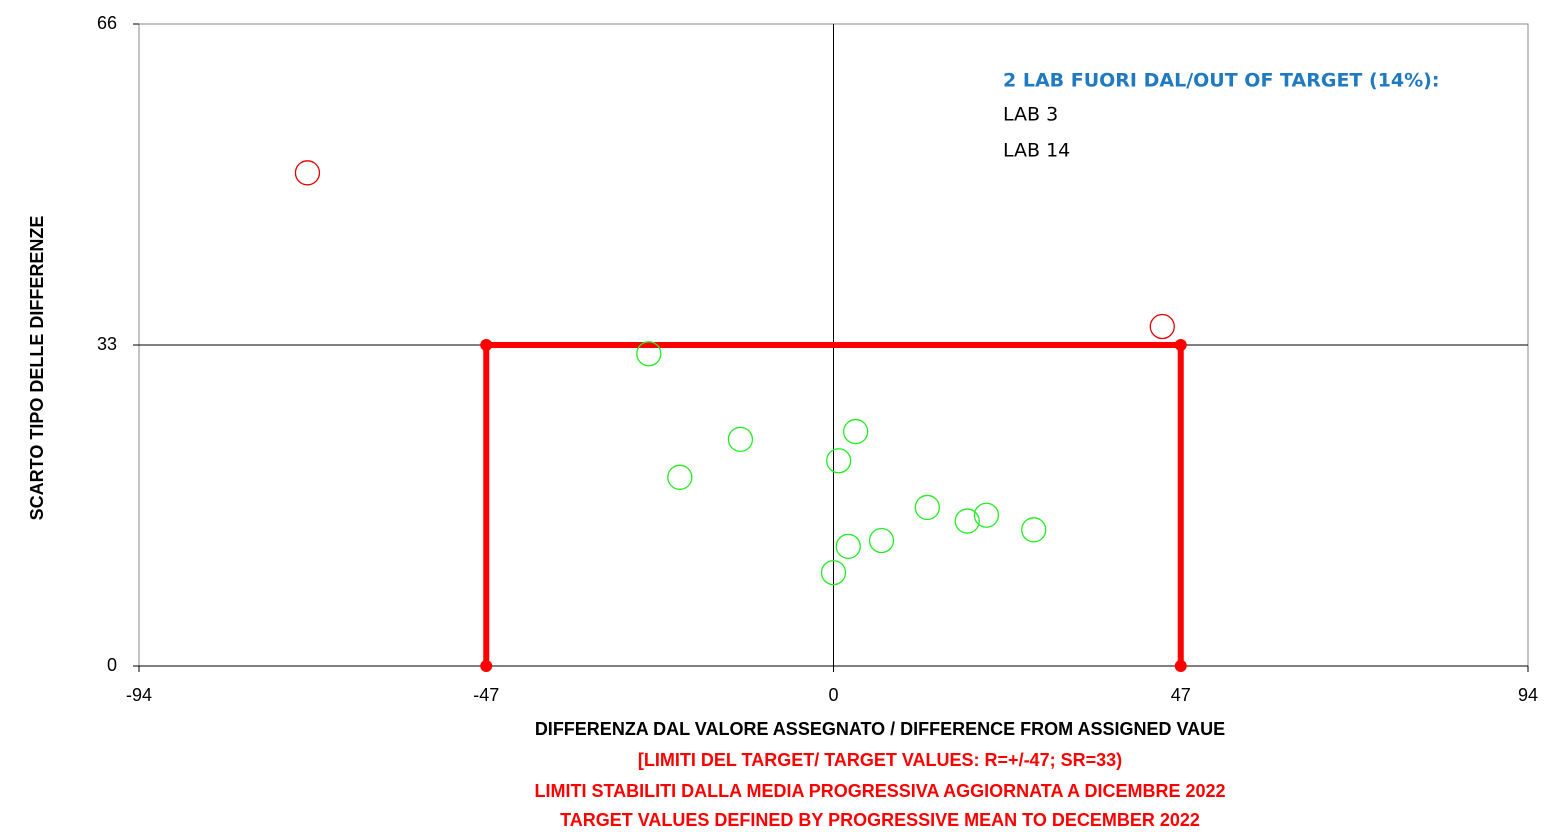  What do you see at coordinates (107, 344) in the screenshot?
I see `y-tick-label: 33` at bounding box center [107, 344].